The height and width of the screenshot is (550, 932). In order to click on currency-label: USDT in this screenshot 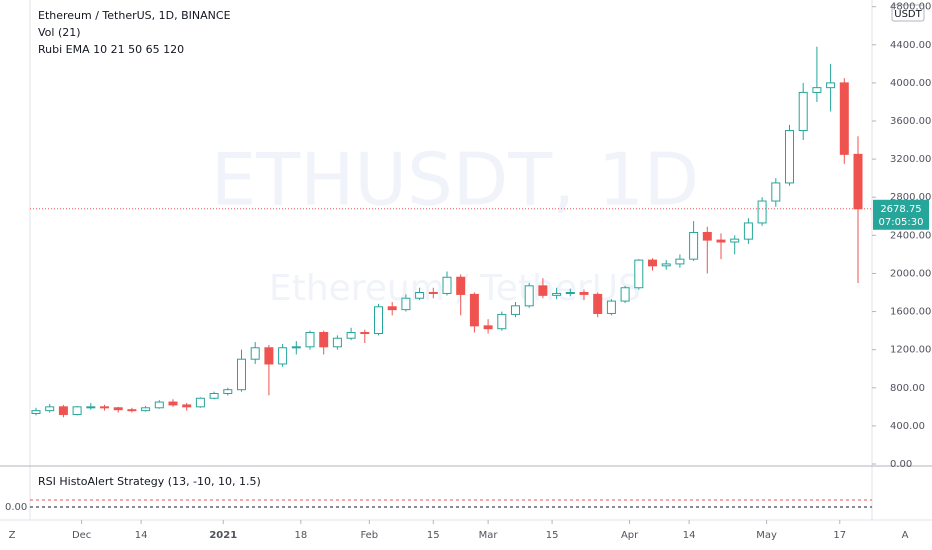, I will do `click(908, 14)`.